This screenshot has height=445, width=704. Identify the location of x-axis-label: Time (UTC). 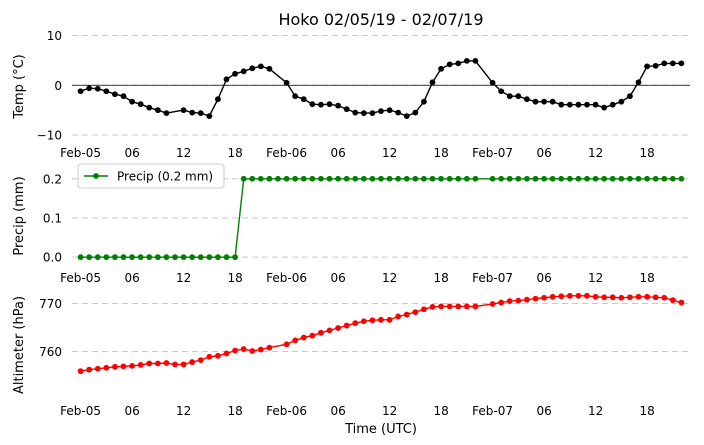
(380, 429).